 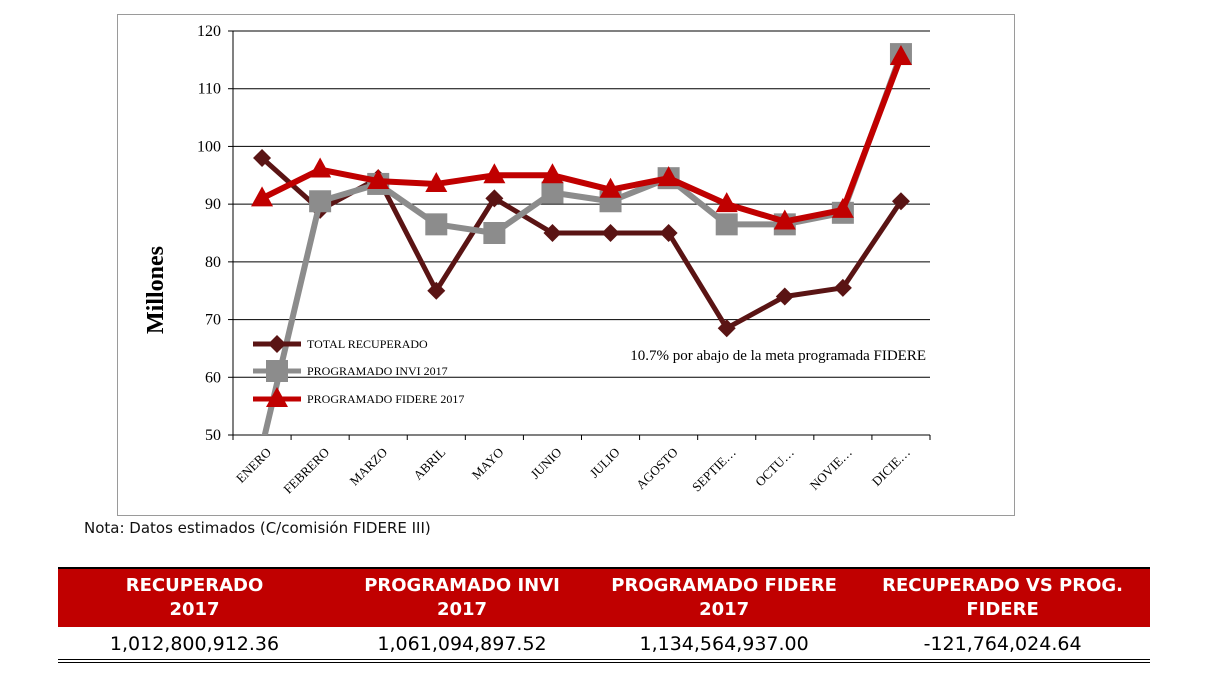 I want to click on value-programado-invi: 1,061,094,897.52, so click(x=462, y=645).